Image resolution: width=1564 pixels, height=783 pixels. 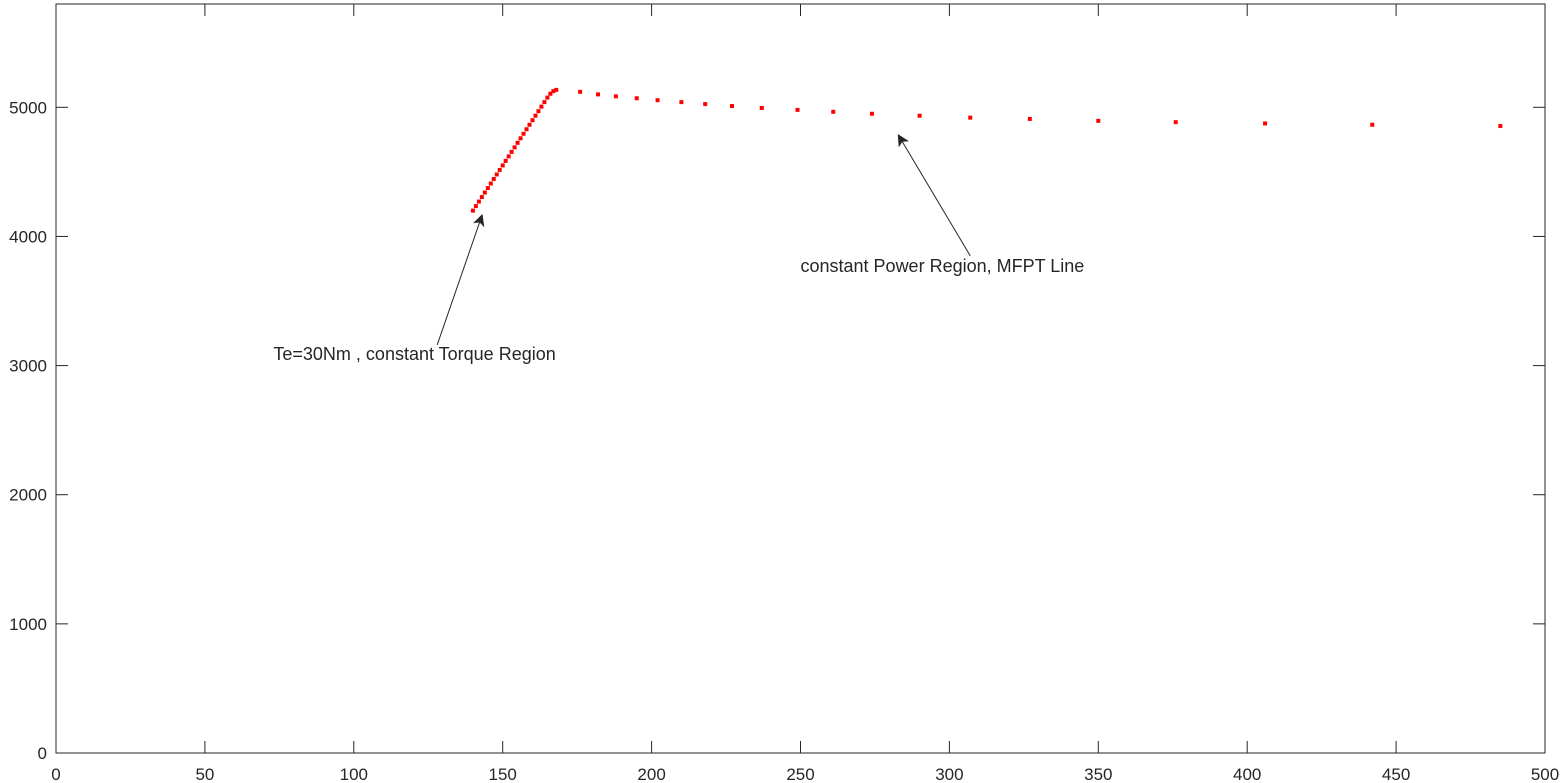 What do you see at coordinates (503, 774) in the screenshot?
I see `x-tick-label: 150` at bounding box center [503, 774].